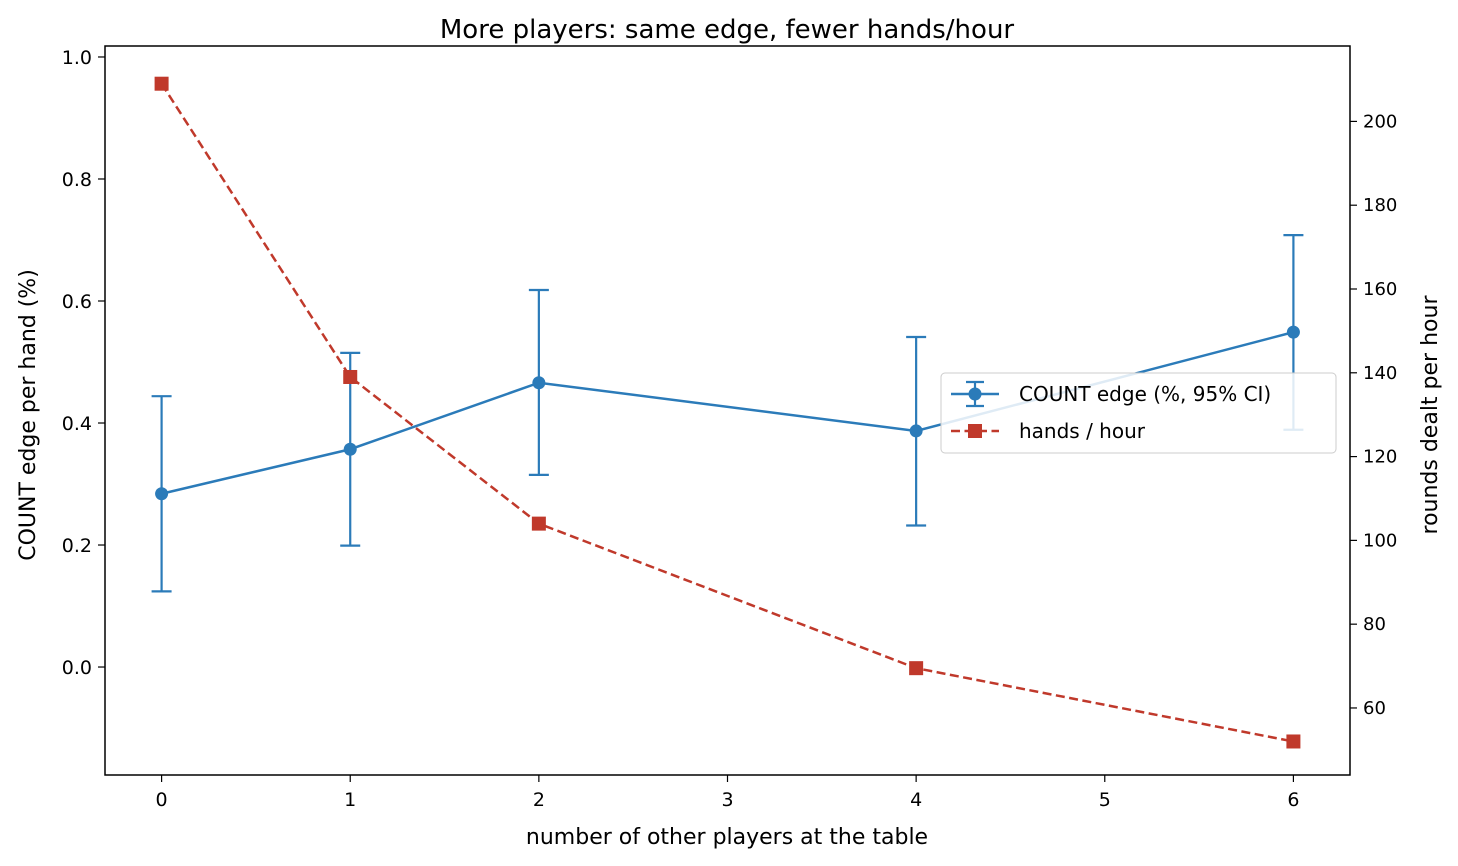 The image size is (1458, 866). What do you see at coordinates (1380, 540) in the screenshot?
I see `y2-tick-label: 100` at bounding box center [1380, 540].